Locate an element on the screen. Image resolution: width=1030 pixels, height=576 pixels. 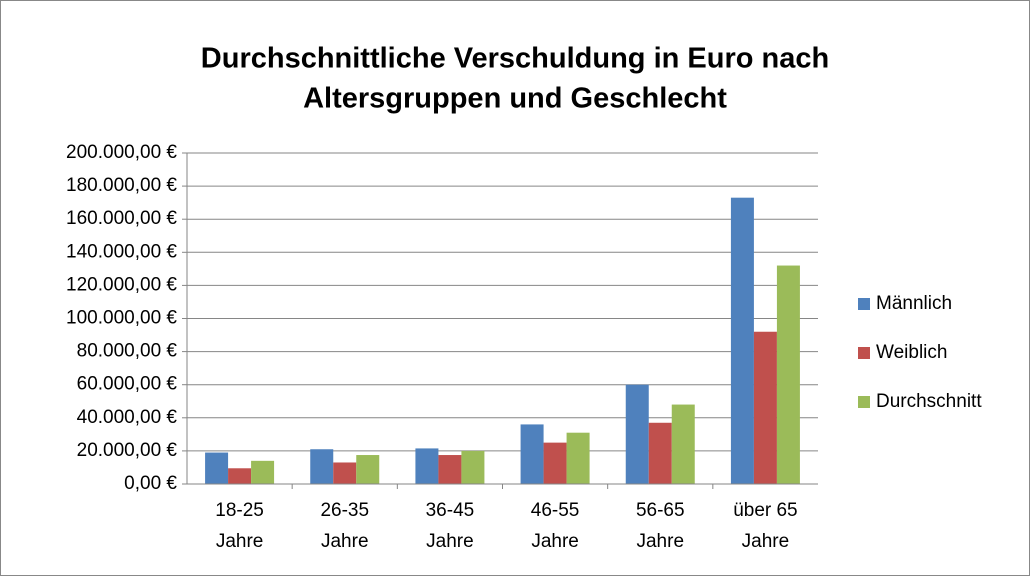
x-tick-label: 18-25 Jahre is located at coordinates (239, 526).